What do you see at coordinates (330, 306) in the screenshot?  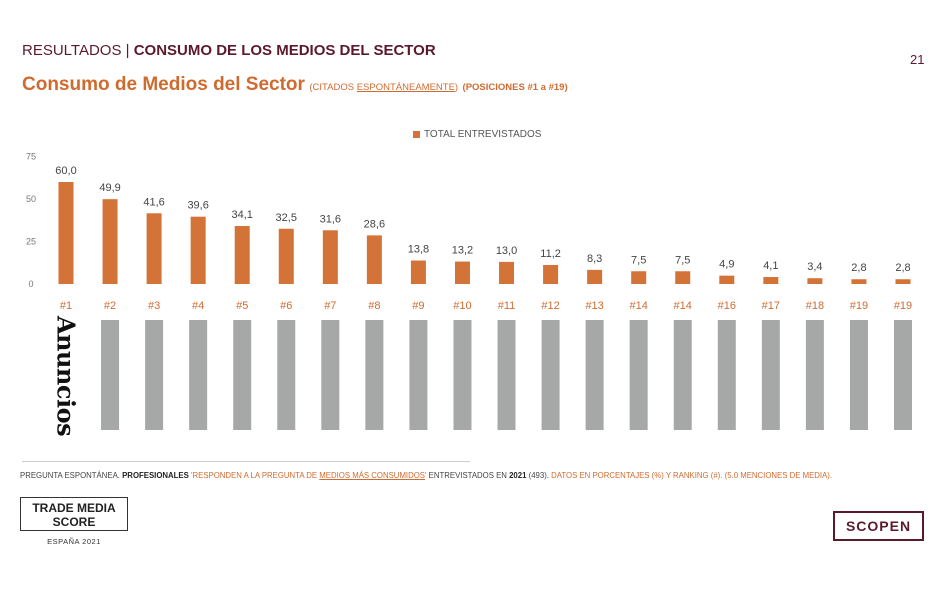 I see `rank-label: #7` at bounding box center [330, 306].